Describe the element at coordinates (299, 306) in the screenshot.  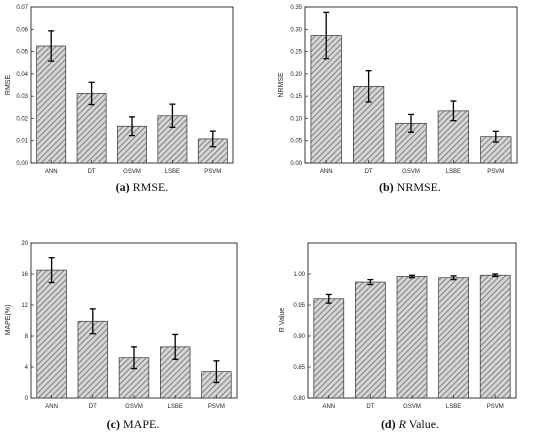
I see `y-tick-label: 0.95` at that location.